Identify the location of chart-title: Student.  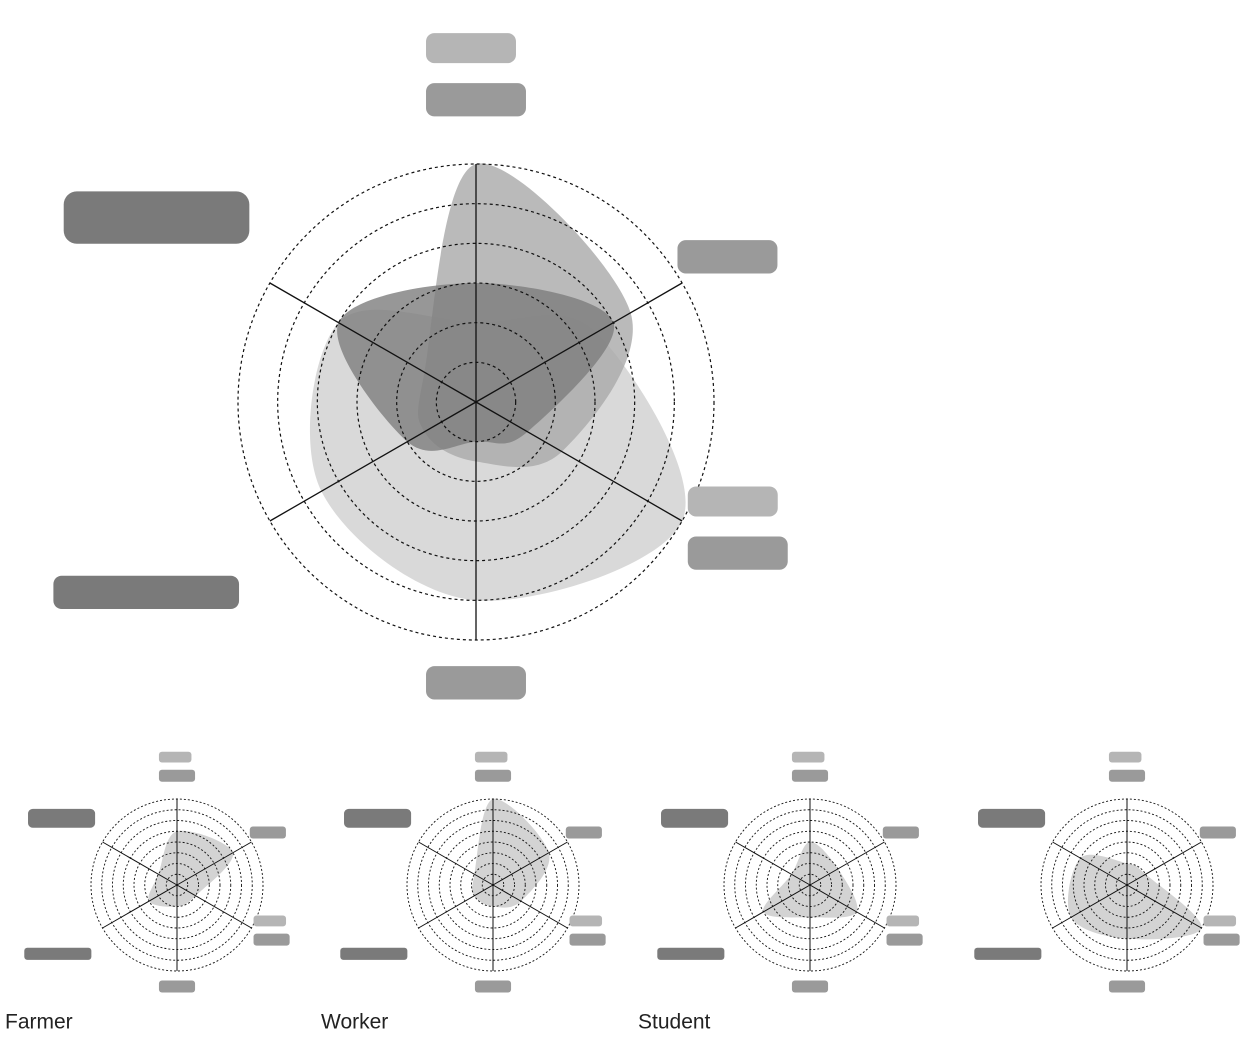
(674, 1022).